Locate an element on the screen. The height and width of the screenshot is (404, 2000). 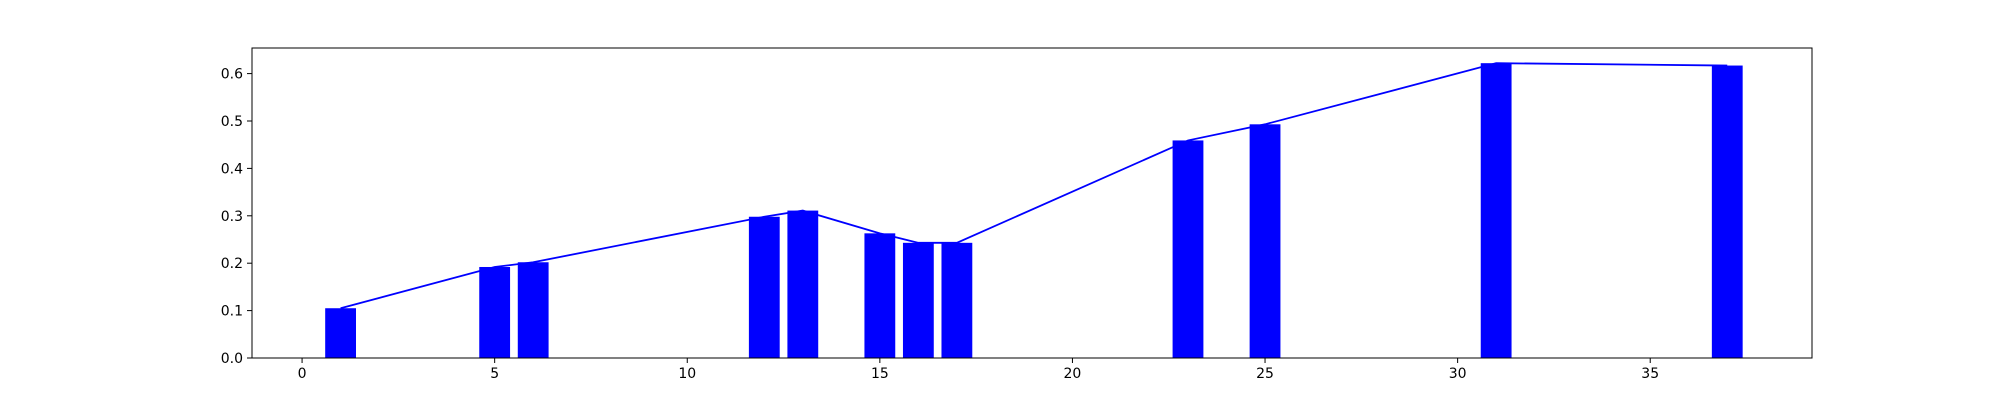
x-tick-label-0: 0 is located at coordinates (302, 374).